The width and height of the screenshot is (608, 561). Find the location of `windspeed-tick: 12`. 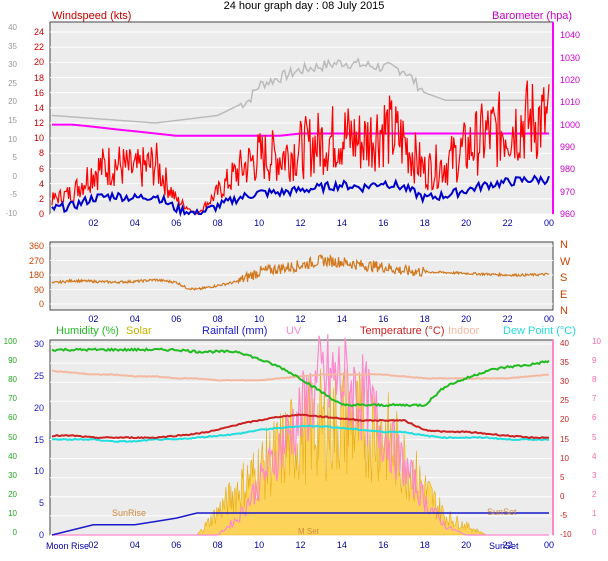

windspeed-tick: 12 is located at coordinates (38, 123).